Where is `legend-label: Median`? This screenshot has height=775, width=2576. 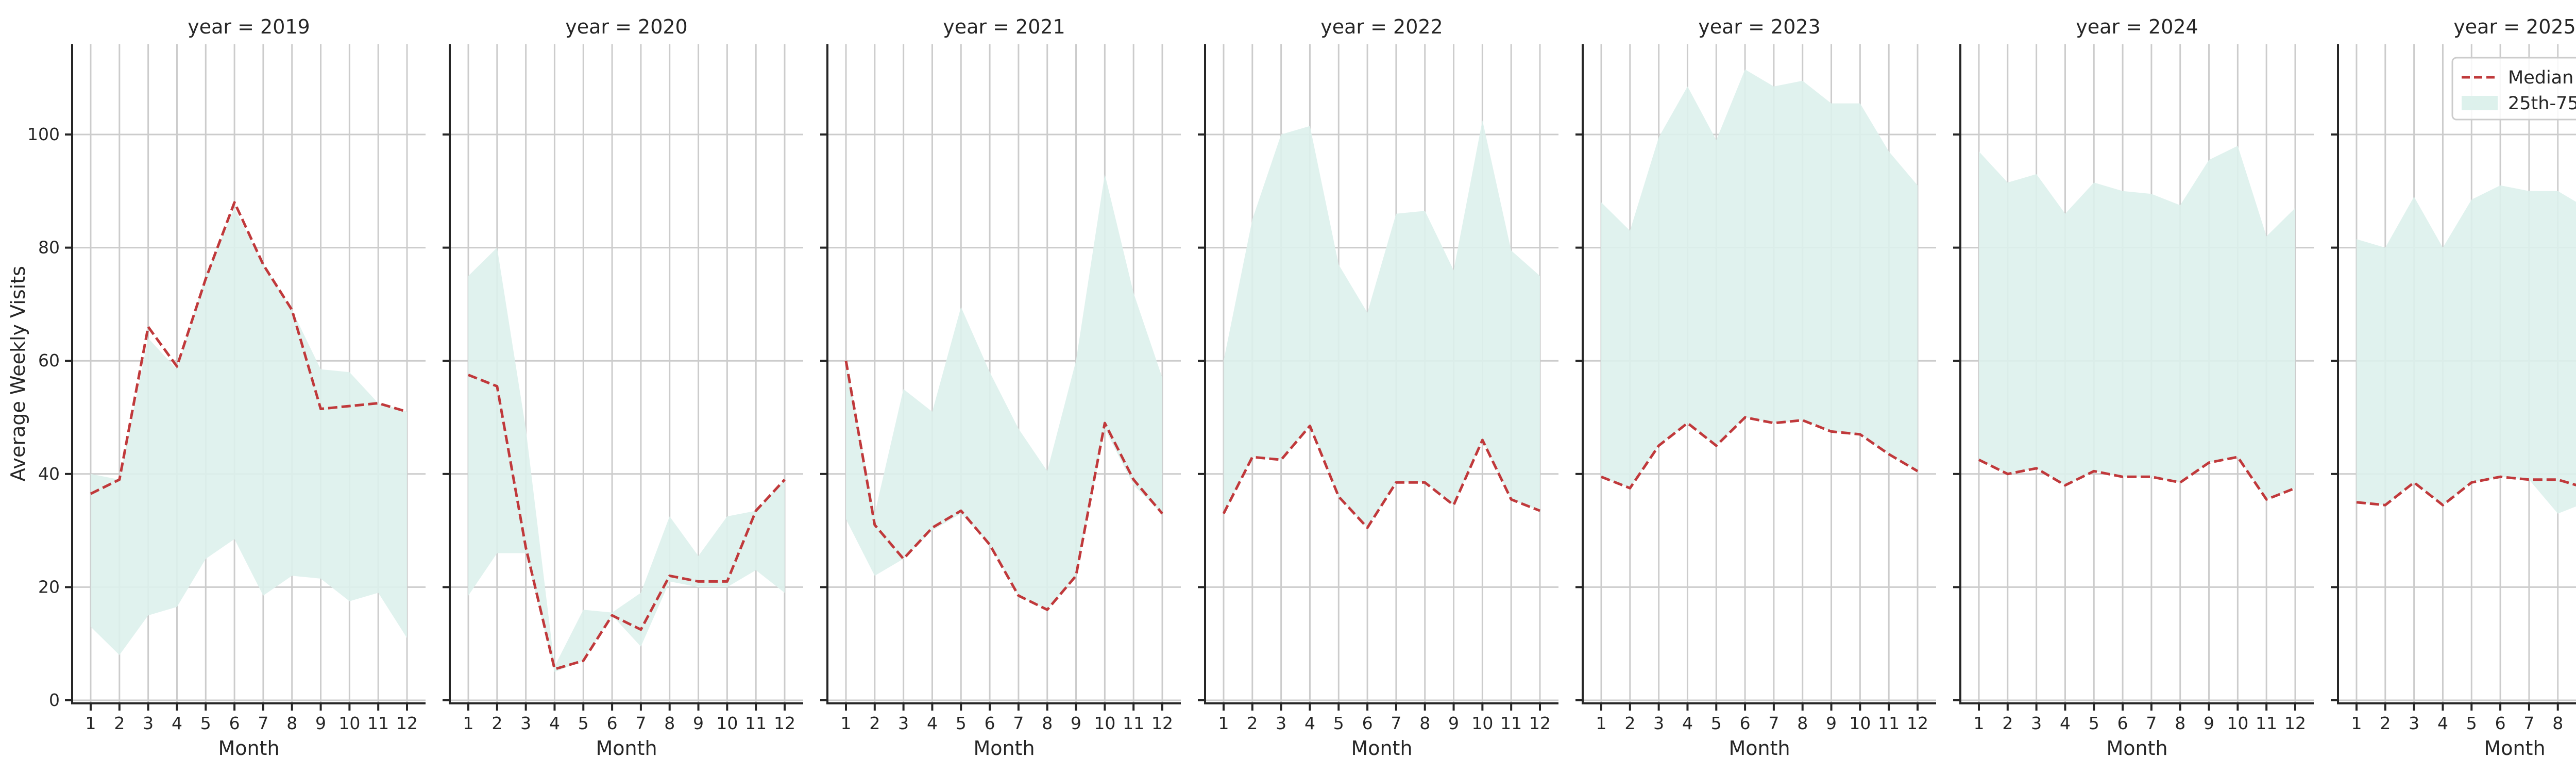
legend-label: Median is located at coordinates (2540, 78).